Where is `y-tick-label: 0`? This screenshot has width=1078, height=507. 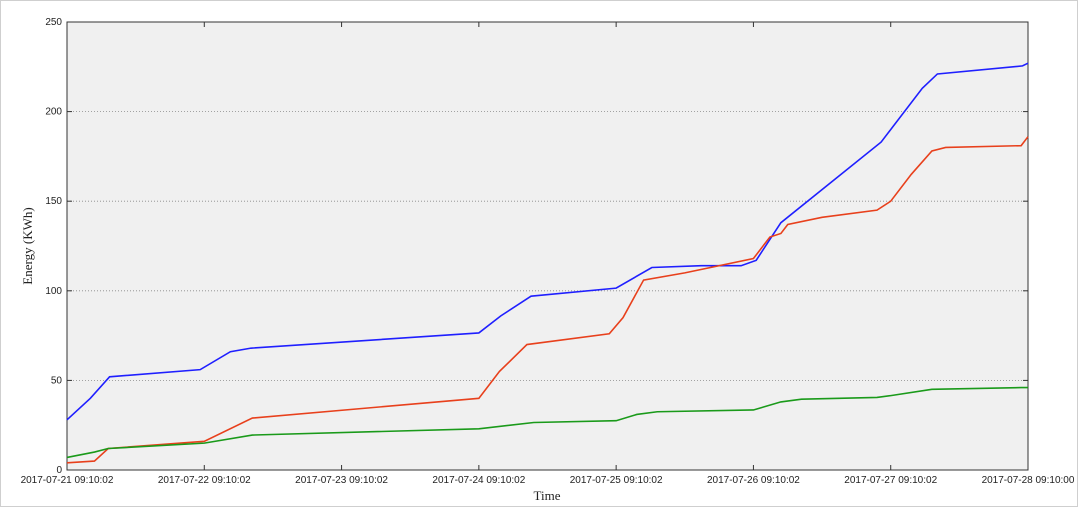
y-tick-label: 0 is located at coordinates (59, 470).